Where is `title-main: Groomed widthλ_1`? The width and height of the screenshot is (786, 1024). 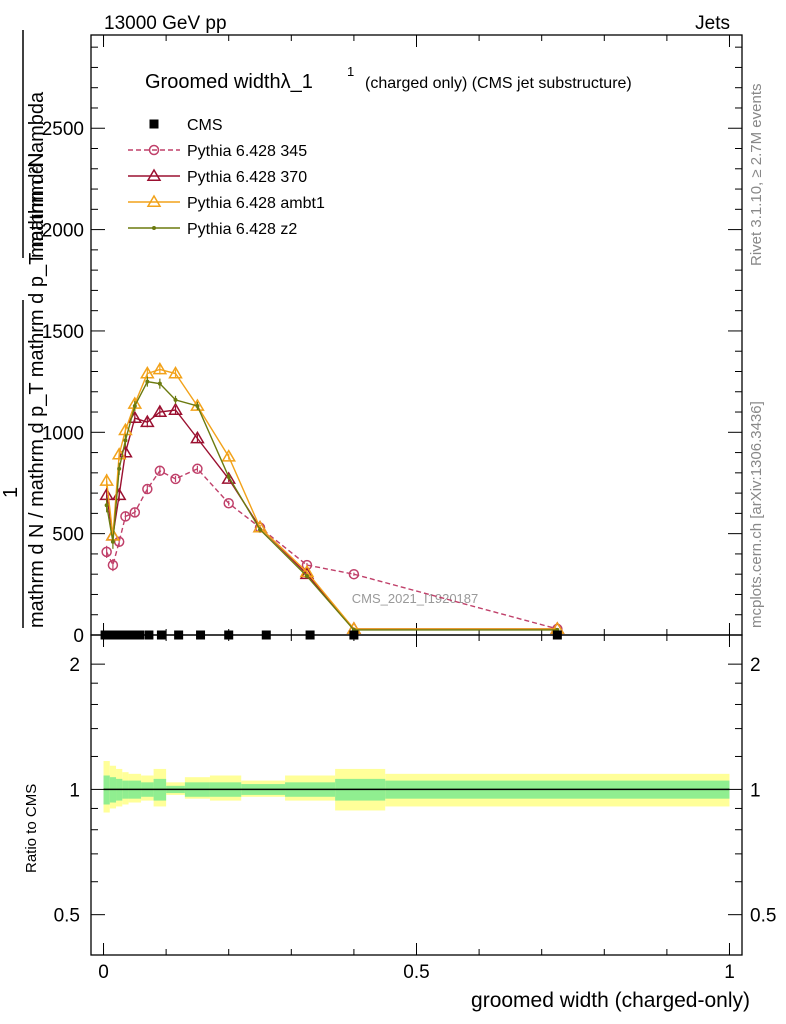
title-main: Groomed widthλ_1 is located at coordinates (229, 82).